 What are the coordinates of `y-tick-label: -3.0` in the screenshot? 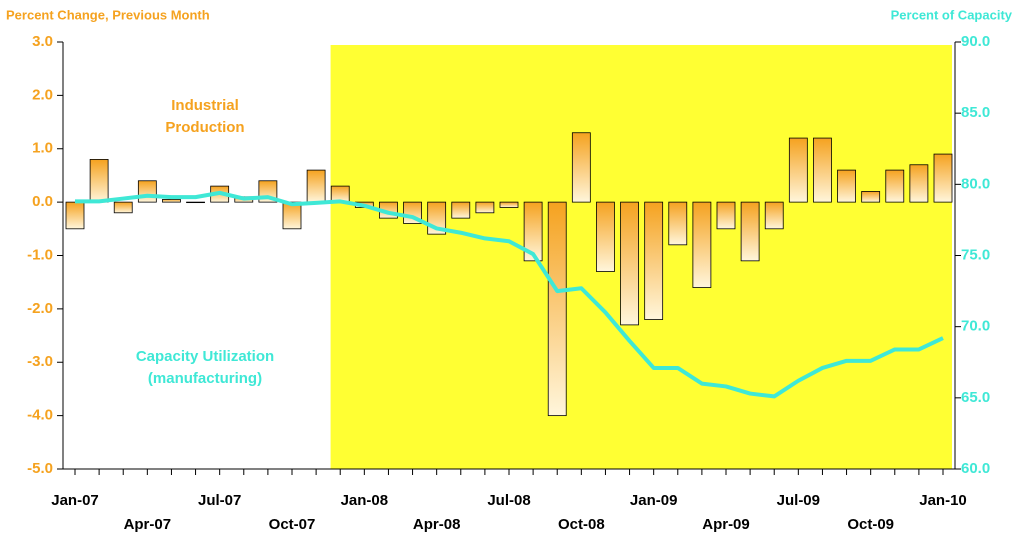 It's located at (40, 361).